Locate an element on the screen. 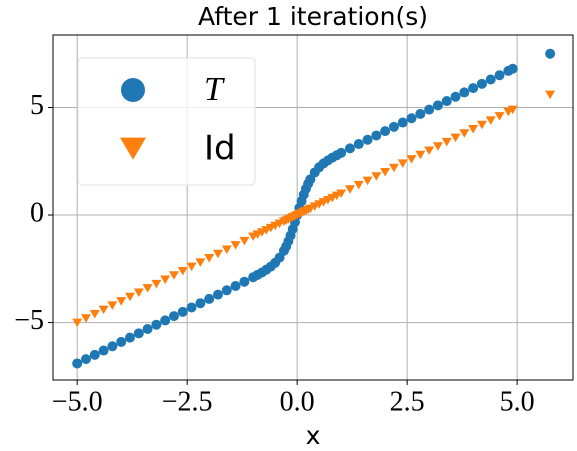  chart-title: After 1 iteration(s) is located at coordinates (313, 16).